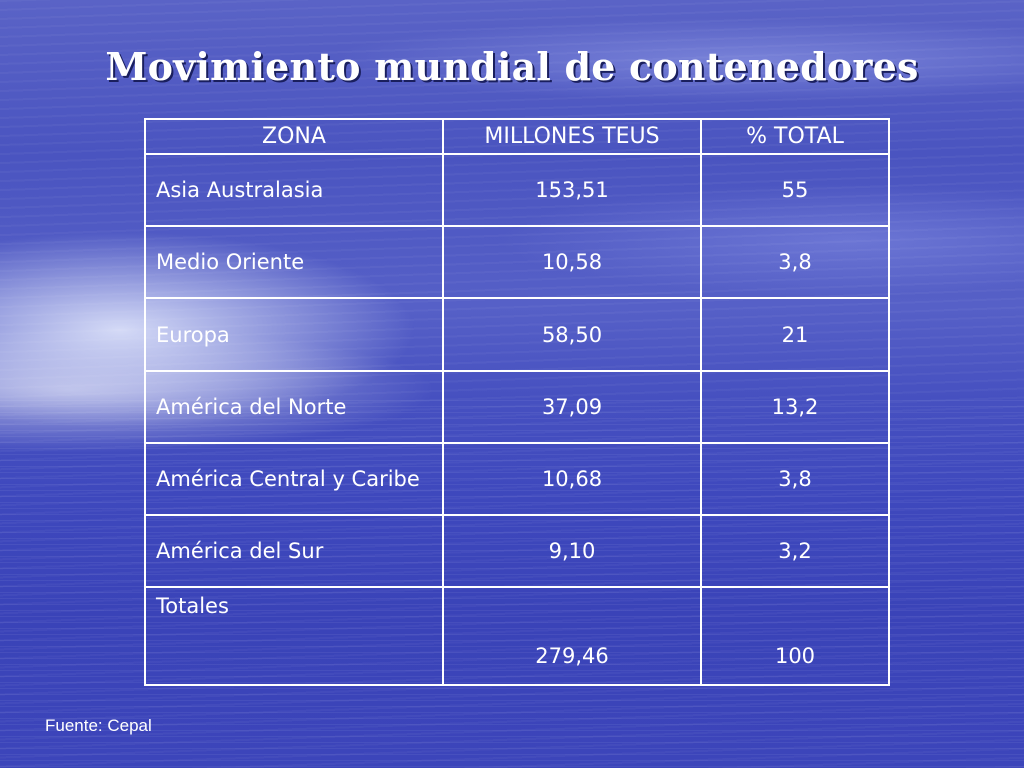  I want to click on zona-cell-totales: Totales, so click(294, 636).